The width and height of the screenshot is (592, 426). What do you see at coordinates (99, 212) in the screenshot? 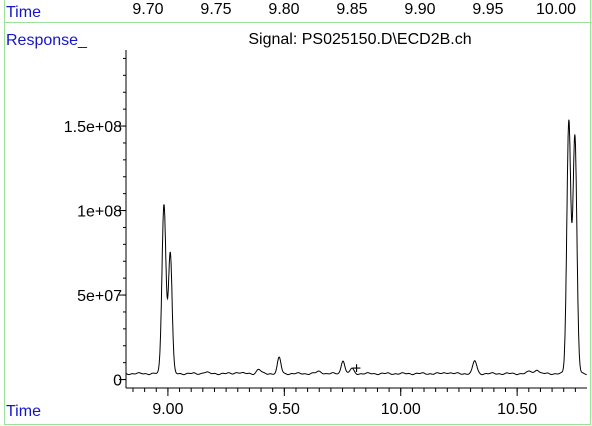
I see `y-tick-label: 1e+08` at bounding box center [99, 212].